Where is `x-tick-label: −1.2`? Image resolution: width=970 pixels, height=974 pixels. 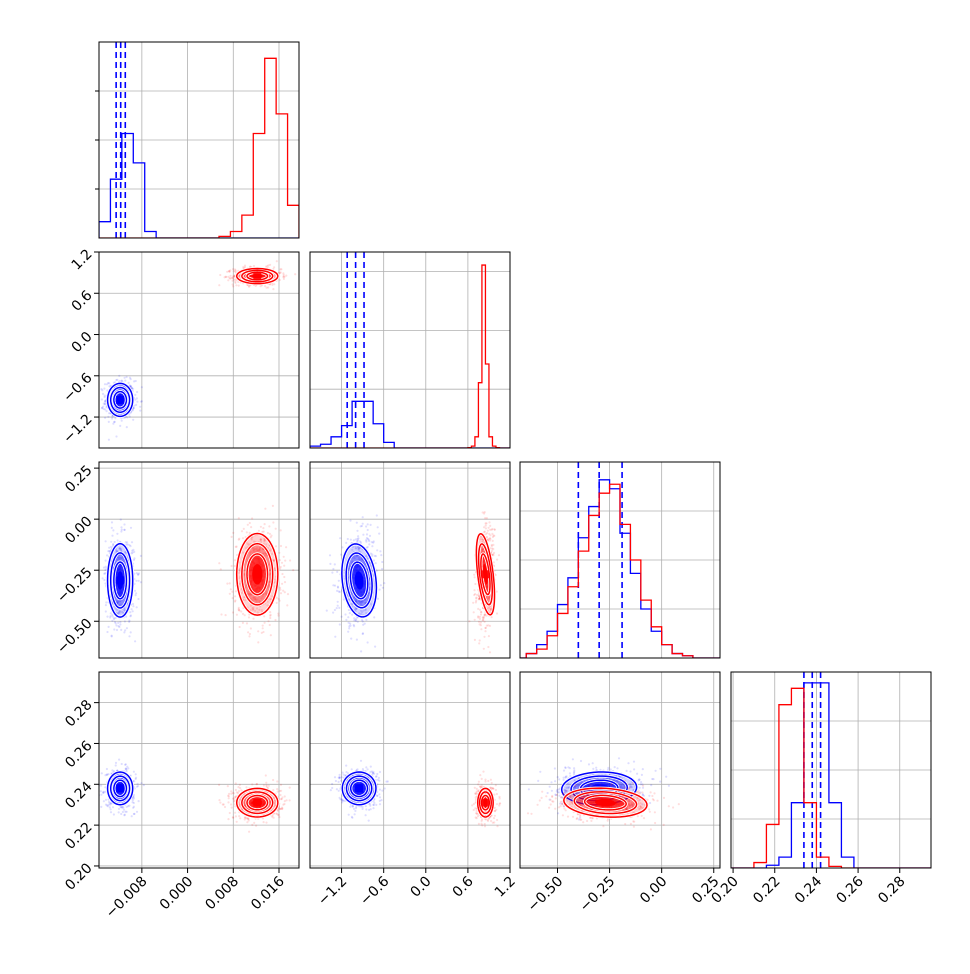
x-tick-label: −1.2 is located at coordinates (332, 891).